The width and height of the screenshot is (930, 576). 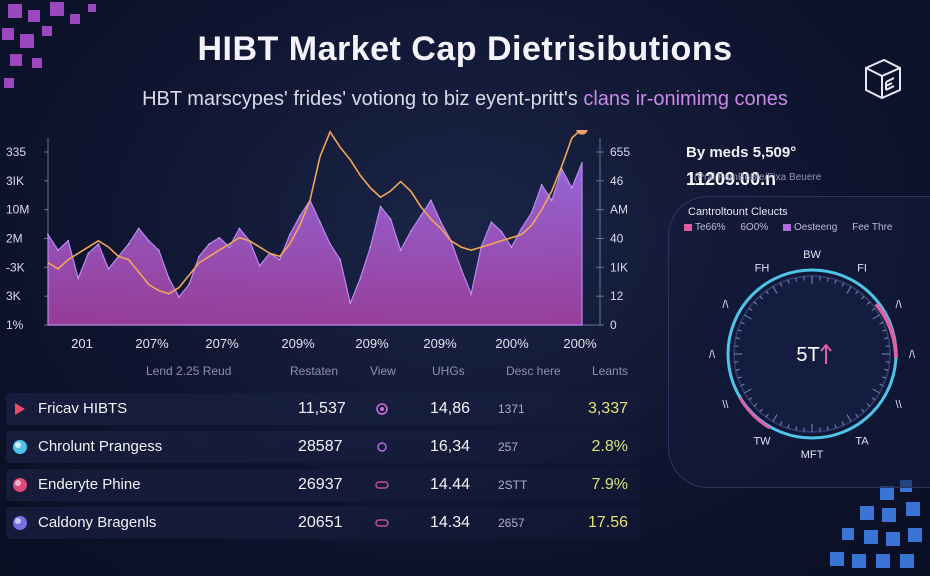 I want to click on table-row: Chrolunt Prangess 28587 16,34 257 2.8%, so click(x=323, y=447).